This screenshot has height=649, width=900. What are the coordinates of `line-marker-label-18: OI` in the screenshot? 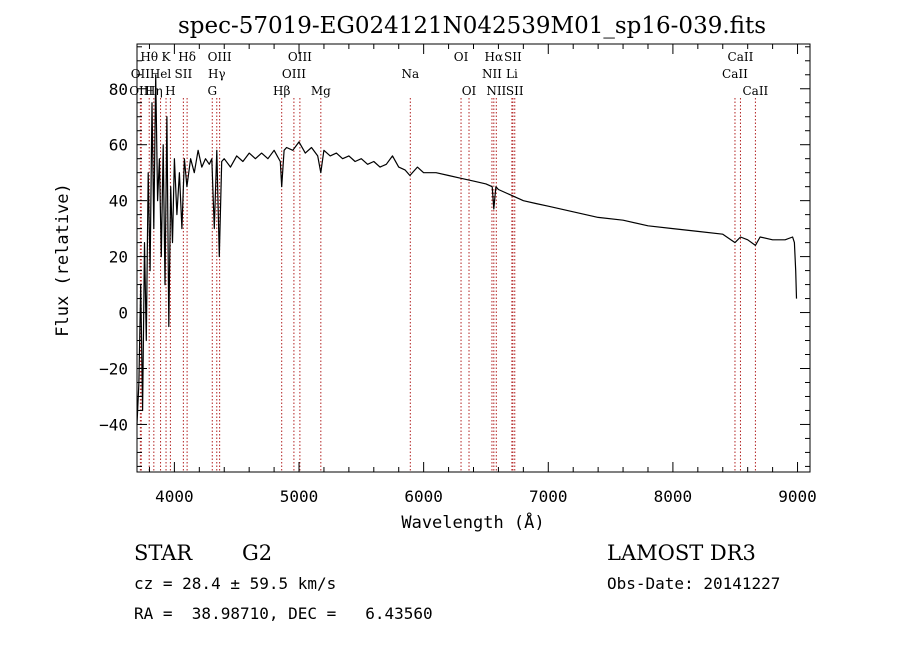 It's located at (469, 91).